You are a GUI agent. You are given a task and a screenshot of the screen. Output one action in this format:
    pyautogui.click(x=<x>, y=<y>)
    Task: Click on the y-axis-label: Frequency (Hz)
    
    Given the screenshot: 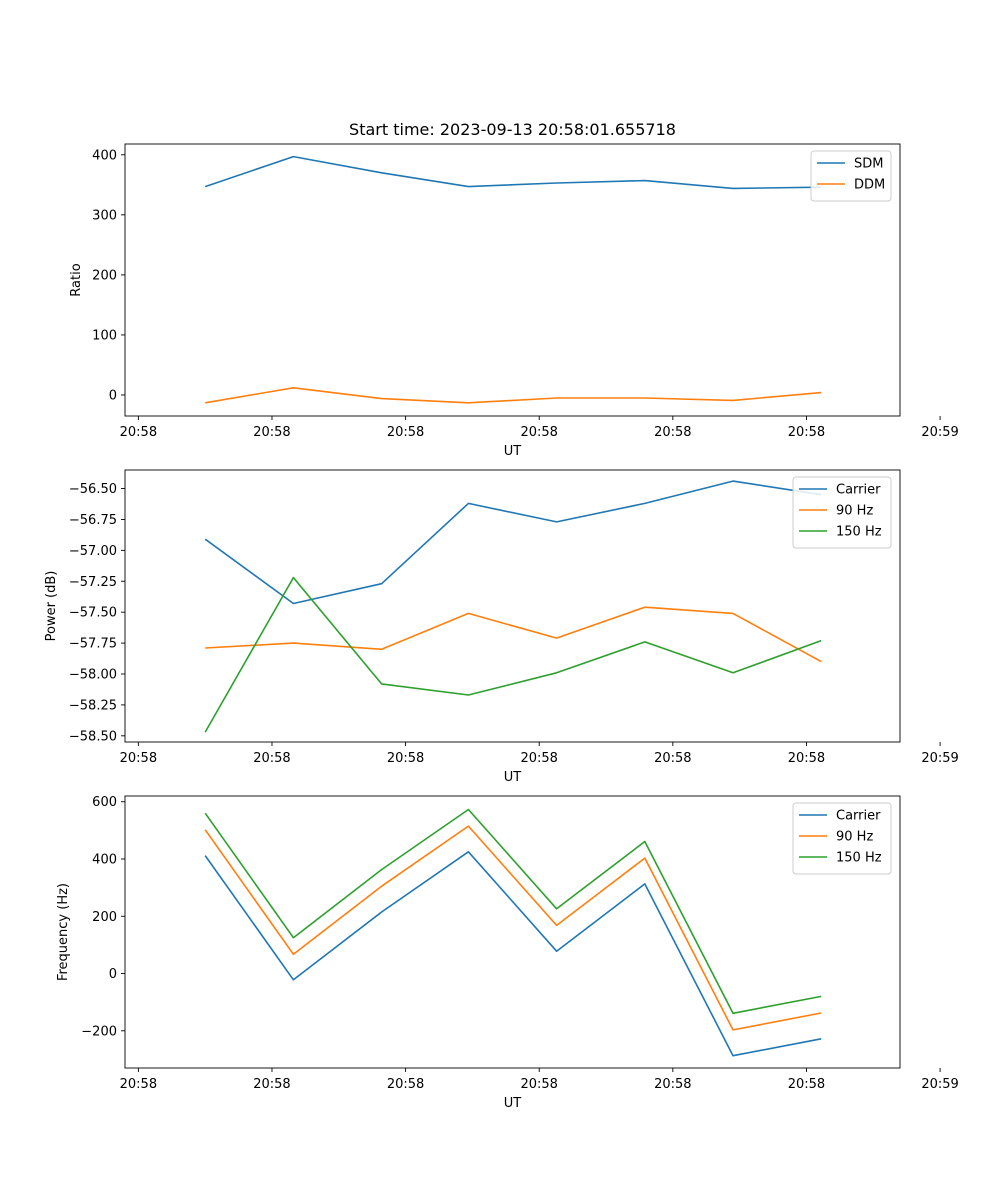 What is the action you would take?
    pyautogui.click(x=63, y=932)
    